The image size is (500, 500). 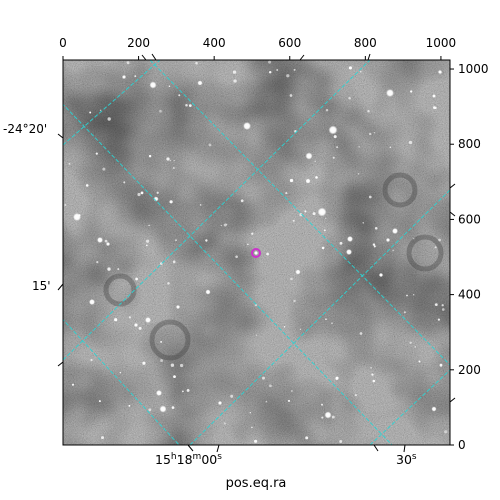 I want to click on dark-patch, so click(x=170, y=340).